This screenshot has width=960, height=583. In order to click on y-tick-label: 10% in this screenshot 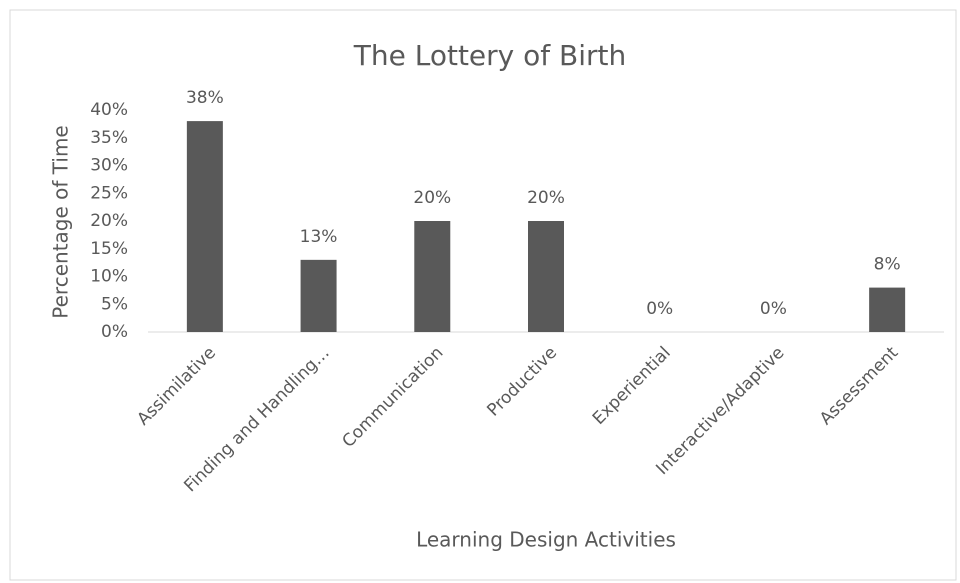, I will do `click(109, 277)`.